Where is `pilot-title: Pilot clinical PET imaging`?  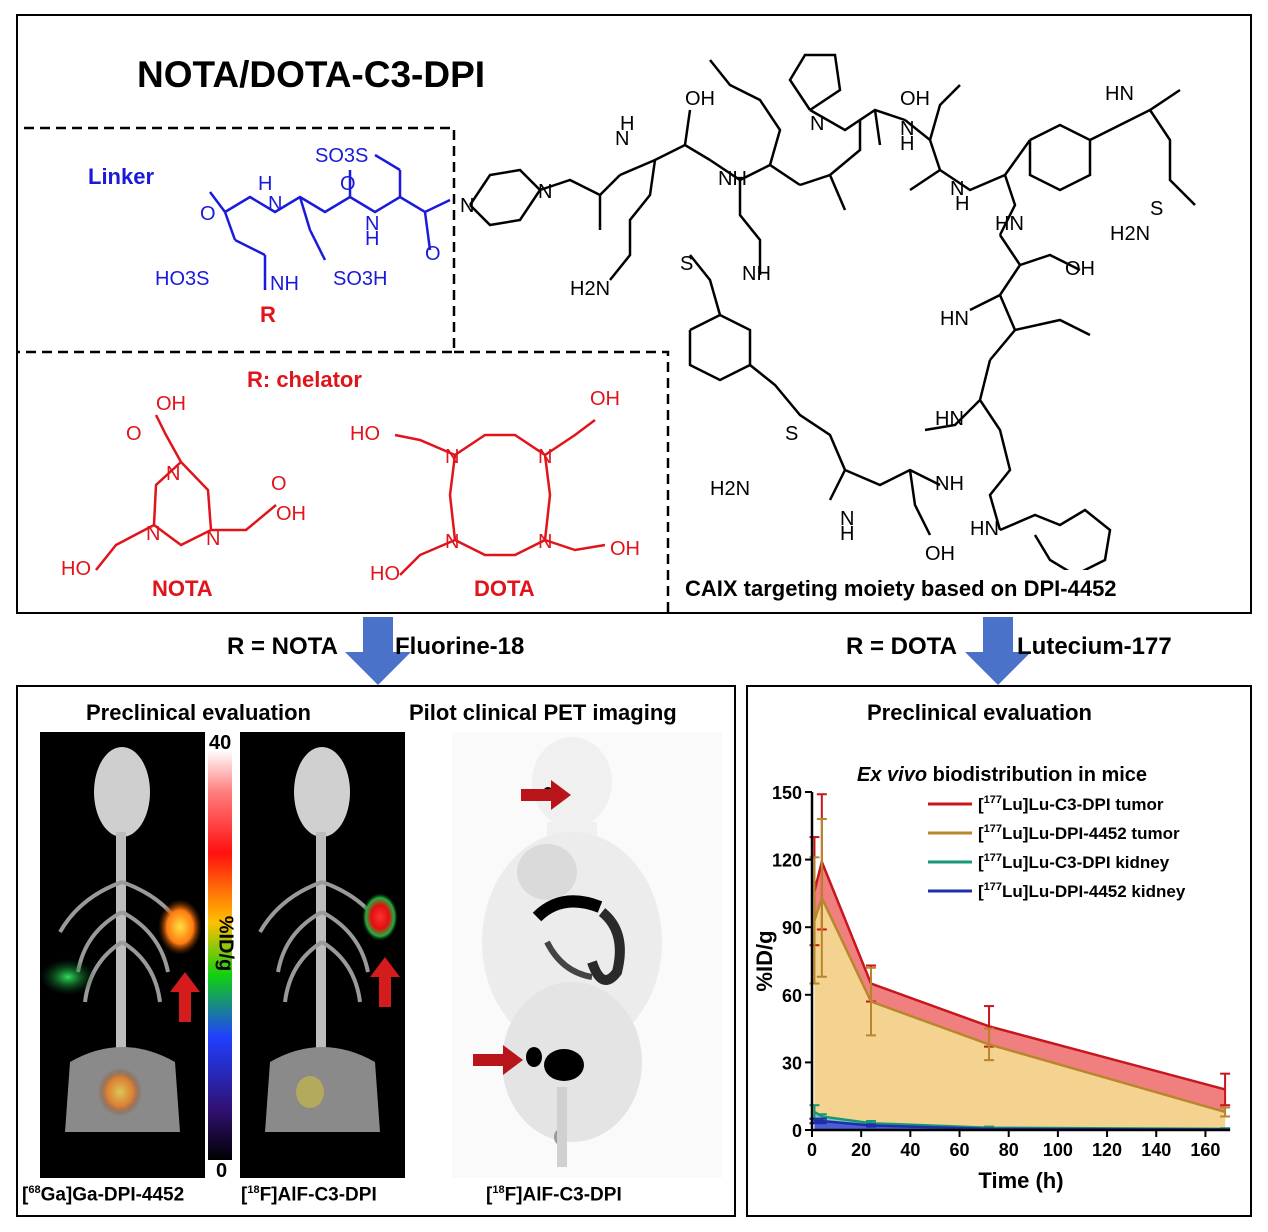
pilot-title: Pilot clinical PET imaging is located at coordinates (543, 712).